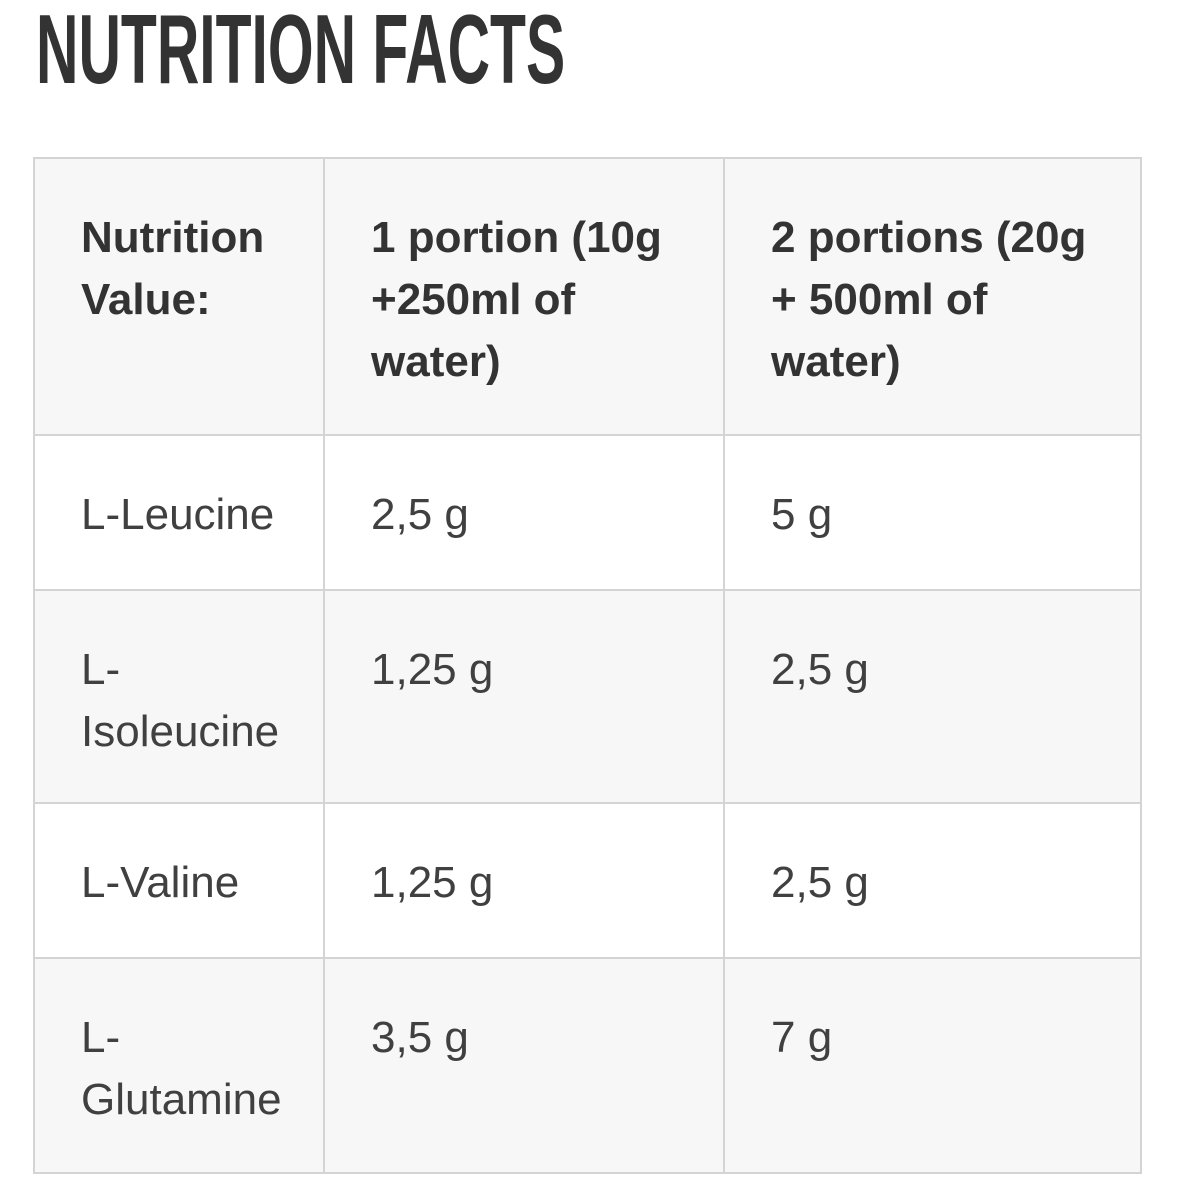 Image resolution: width=1200 pixels, height=1200 pixels. I want to click on ingredient-name-cell: L-Leucine, so click(179, 512).